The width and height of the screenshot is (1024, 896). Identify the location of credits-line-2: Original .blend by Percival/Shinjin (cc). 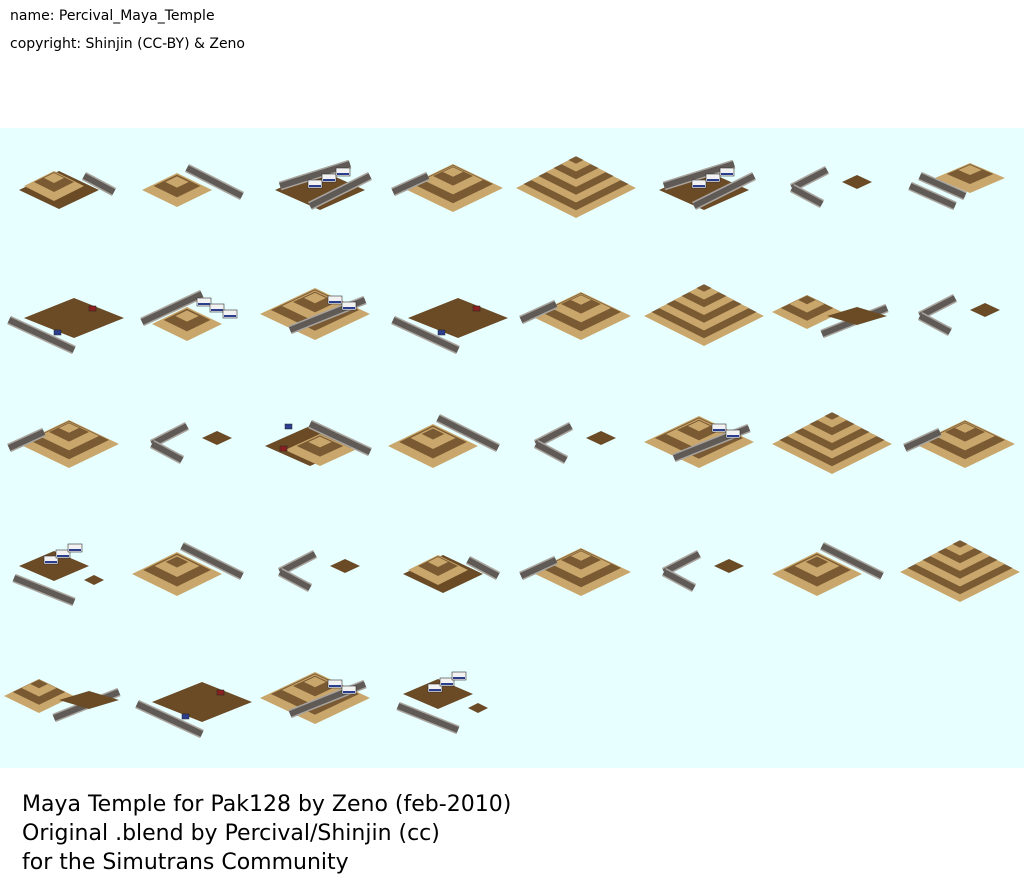
(231, 833).